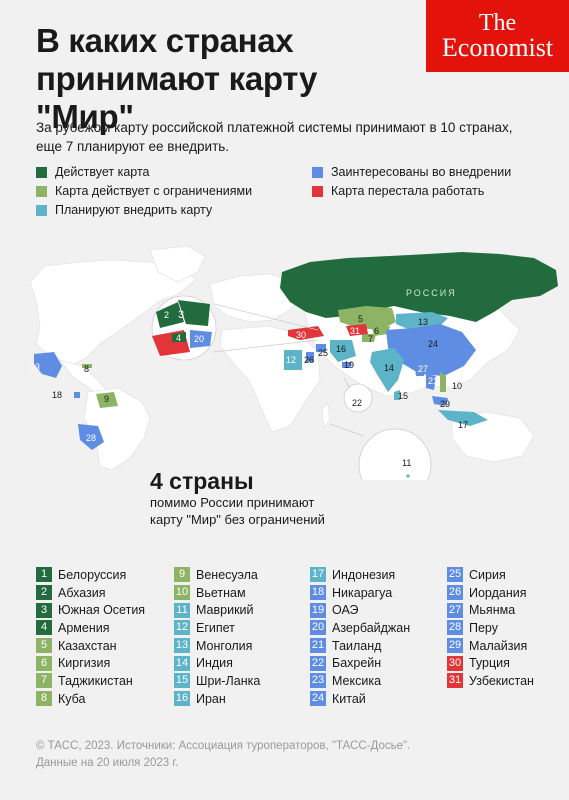 Image resolution: width=569 pixels, height=800 pixels. I want to click on legend-item-active: Действует карта, so click(93, 172).